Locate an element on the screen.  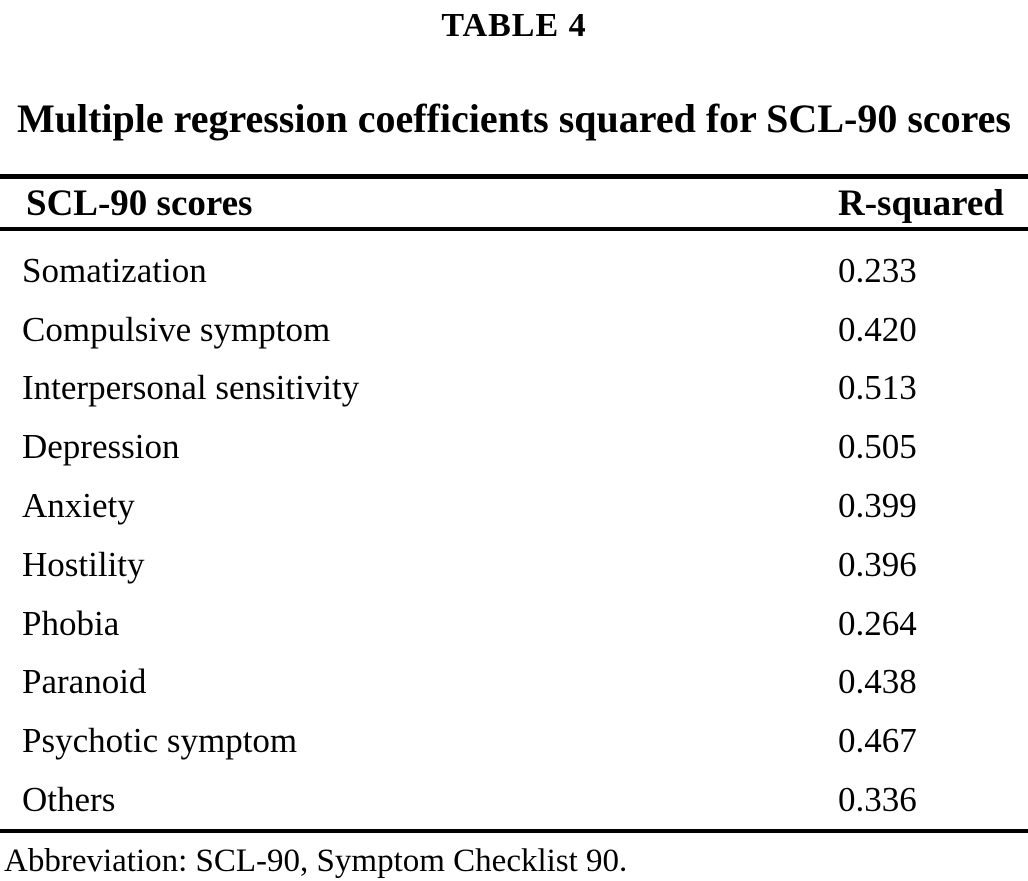
table-header-row: SCL-90 scores R-squared is located at coordinates (514, 202).